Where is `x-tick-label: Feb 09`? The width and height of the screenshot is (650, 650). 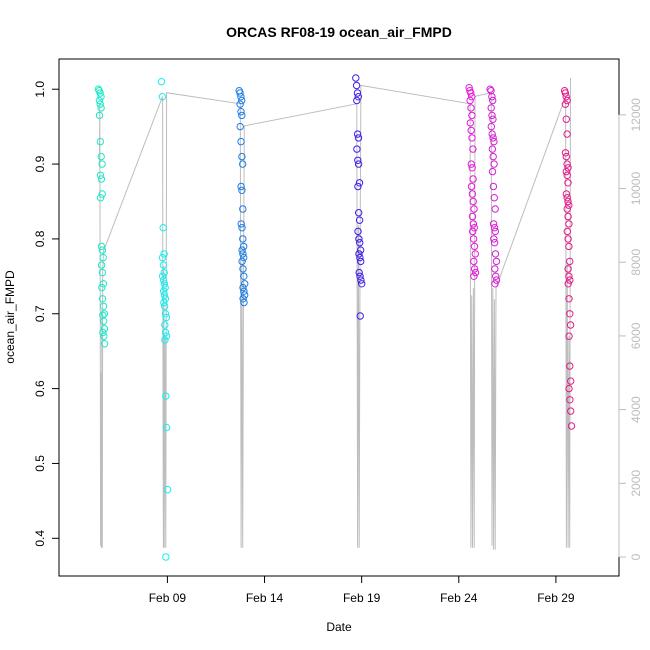
x-tick-label: Feb 09 is located at coordinates (168, 598).